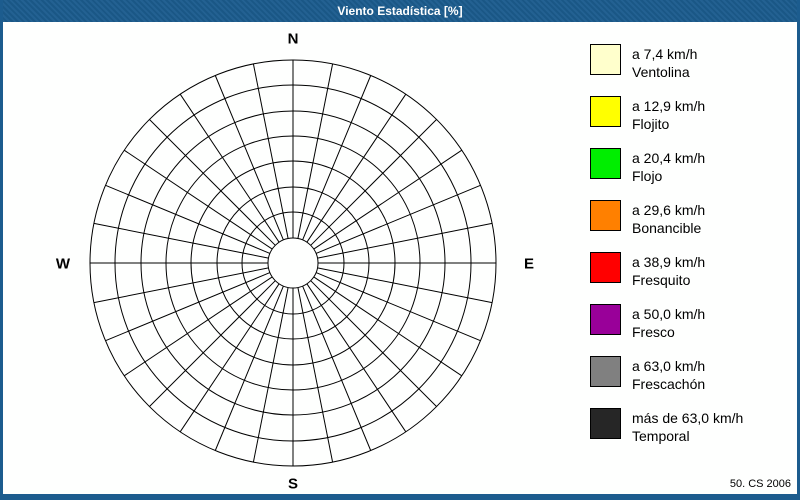  Describe the element at coordinates (667, 228) in the screenshot. I see `legend-beaufort-name: Bonancible` at that location.